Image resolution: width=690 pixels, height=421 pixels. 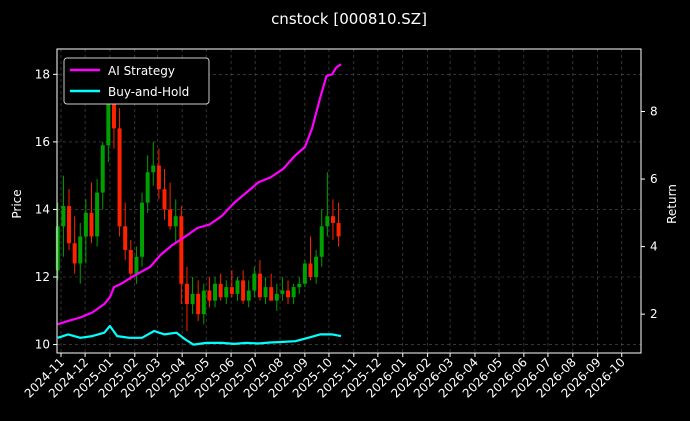 What do you see at coordinates (17, 203) in the screenshot?
I see `left-axis-label: Price` at bounding box center [17, 203].